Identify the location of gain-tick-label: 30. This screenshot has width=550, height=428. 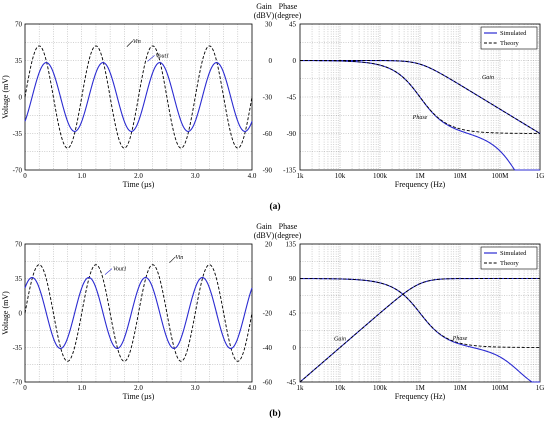
(269, 25).